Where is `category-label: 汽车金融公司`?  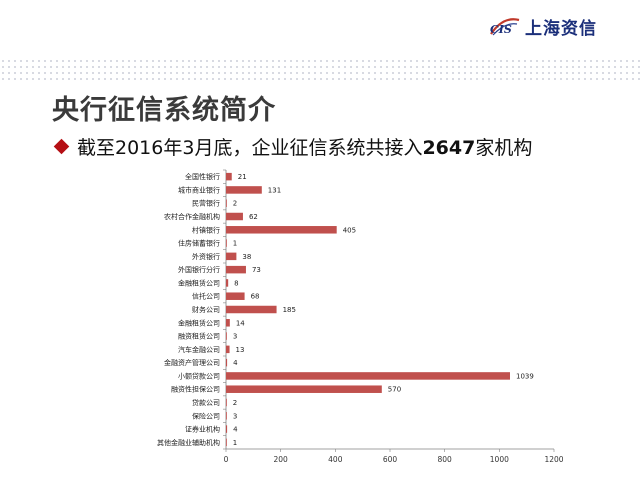
category-label: 汽车金融公司 is located at coordinates (199, 349).